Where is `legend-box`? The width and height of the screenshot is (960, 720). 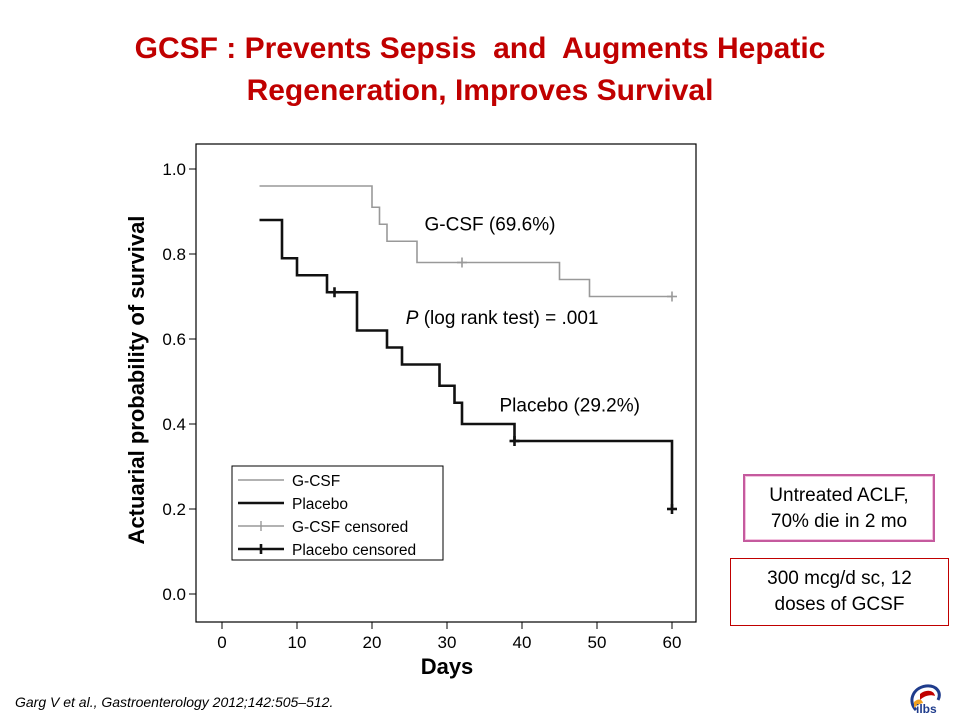 legend-box is located at coordinates (337, 513).